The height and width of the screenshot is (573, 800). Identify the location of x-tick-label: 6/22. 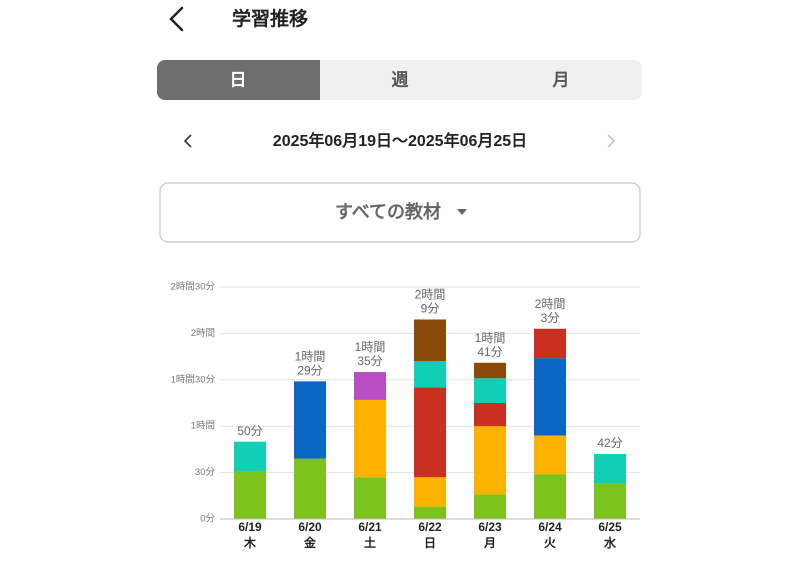
(430, 527).